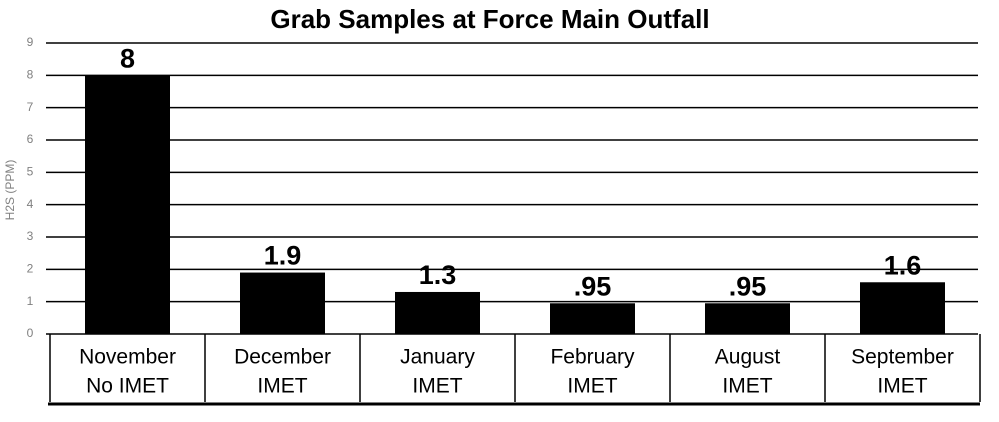  Describe the element at coordinates (30, 269) in the screenshot. I see `y-tick-label: 2` at that location.